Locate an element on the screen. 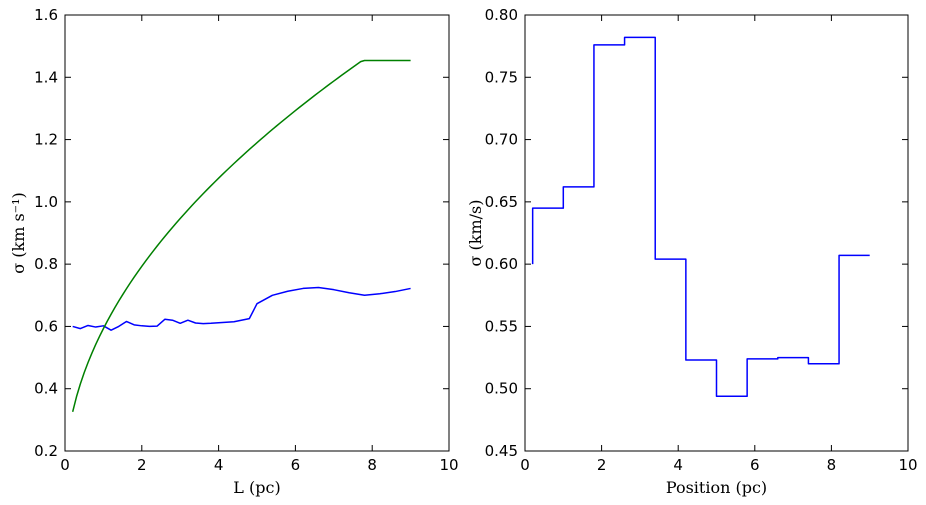 The width and height of the screenshot is (926, 505). right-y-tick-label: 0.55 is located at coordinates (501, 326).